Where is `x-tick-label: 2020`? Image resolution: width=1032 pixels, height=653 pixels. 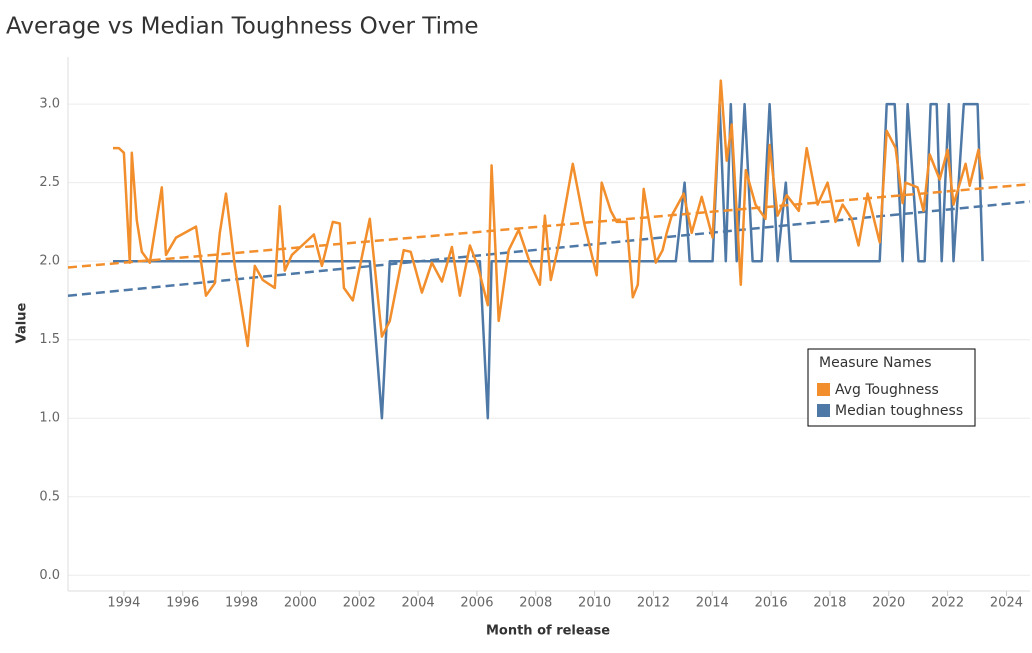 x-tick-label: 2020 is located at coordinates (888, 603).